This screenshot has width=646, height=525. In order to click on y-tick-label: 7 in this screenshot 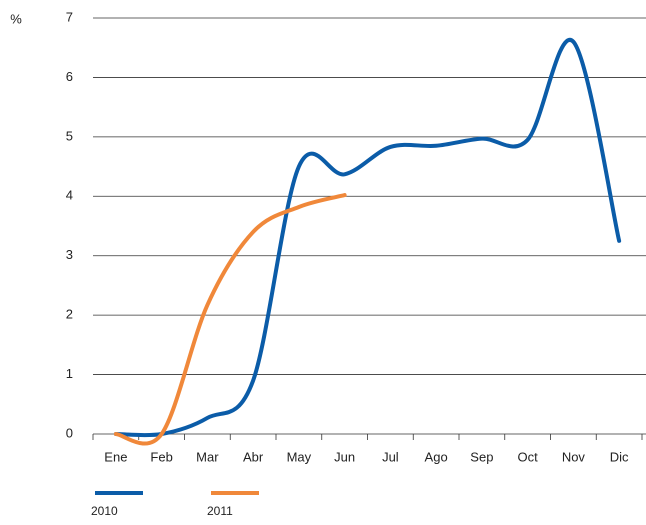, I will do `click(69, 16)`.